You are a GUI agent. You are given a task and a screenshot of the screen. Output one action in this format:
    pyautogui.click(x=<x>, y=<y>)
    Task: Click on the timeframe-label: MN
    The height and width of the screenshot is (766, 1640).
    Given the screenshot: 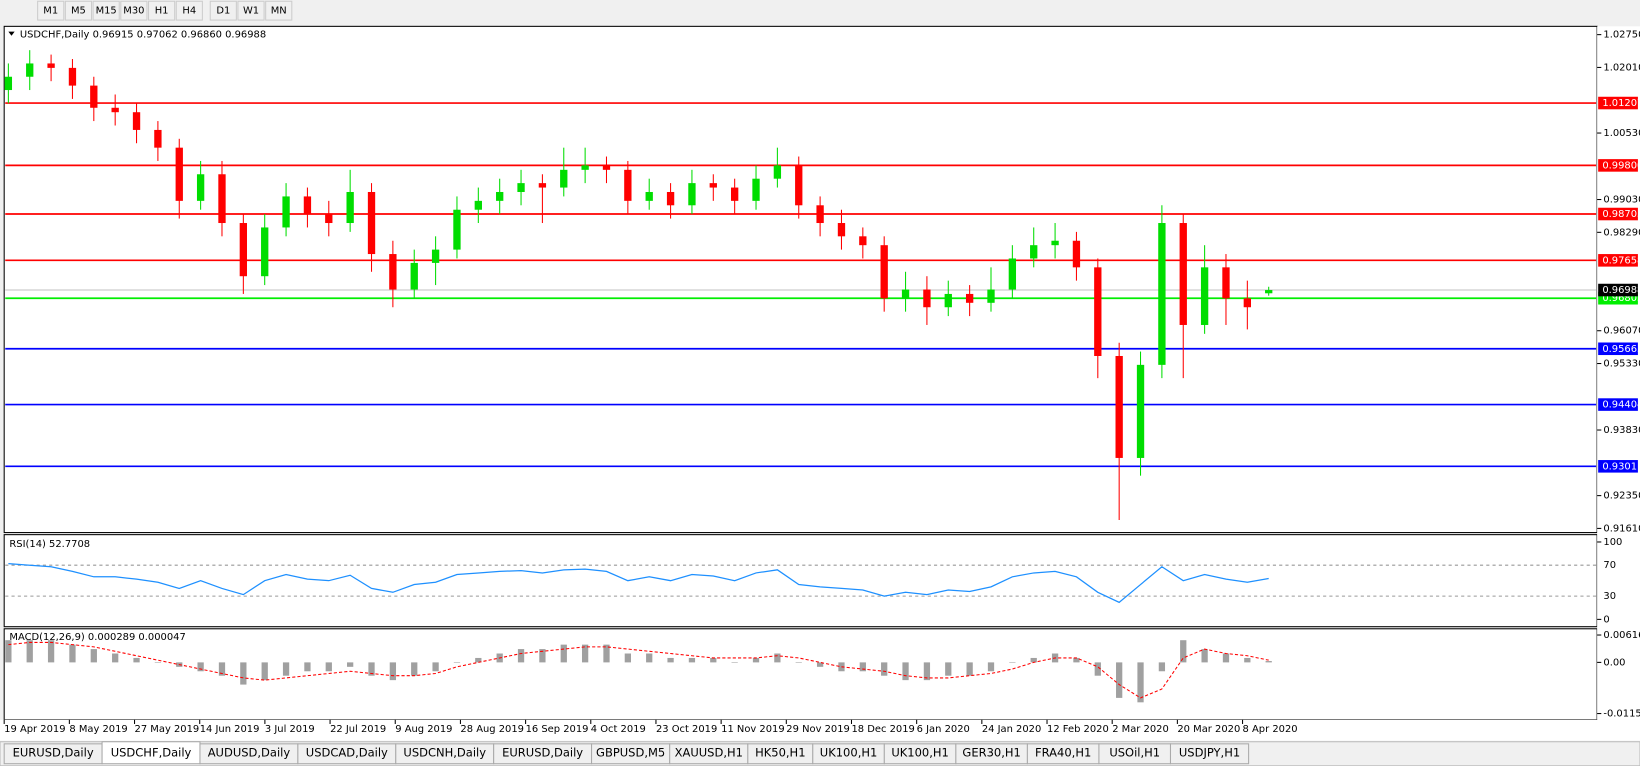 What is the action you would take?
    pyautogui.click(x=279, y=11)
    